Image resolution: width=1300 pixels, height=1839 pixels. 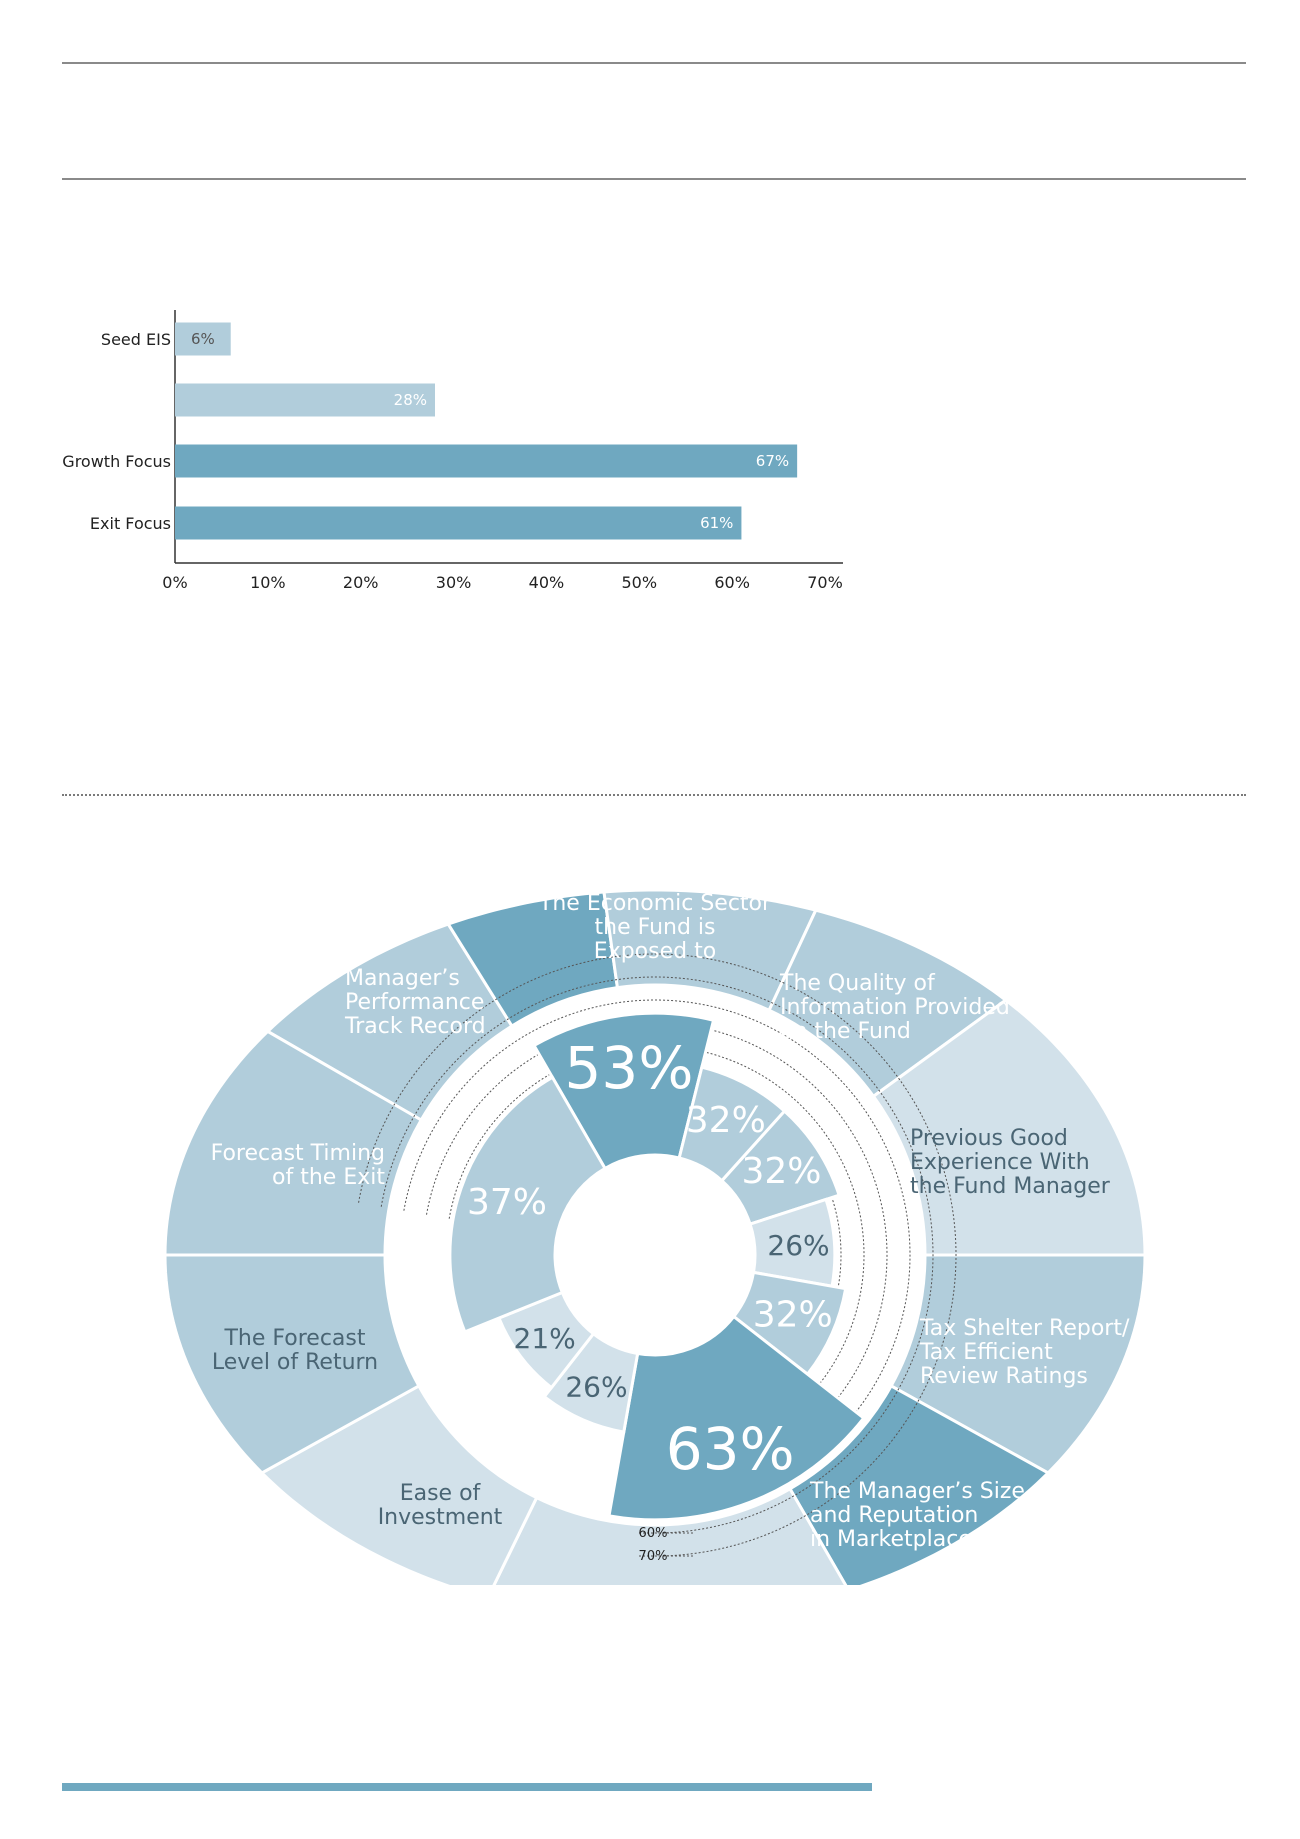 I want to click on segment-name-line: of the Exit, so click(x=328, y=1177).